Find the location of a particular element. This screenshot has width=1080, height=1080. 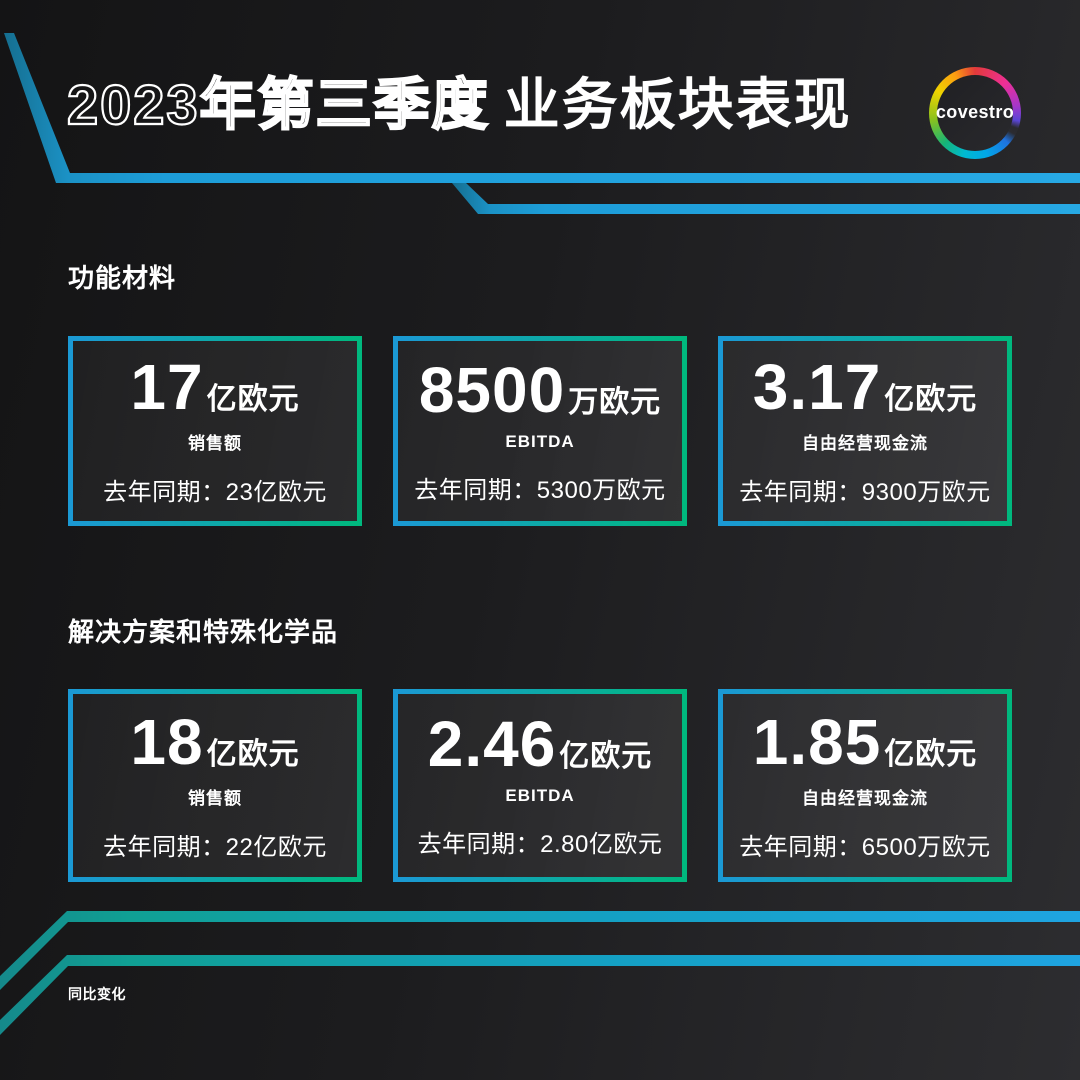

kpi-compare-text: 去年同期：6500万欧元 is located at coordinates (865, 847).